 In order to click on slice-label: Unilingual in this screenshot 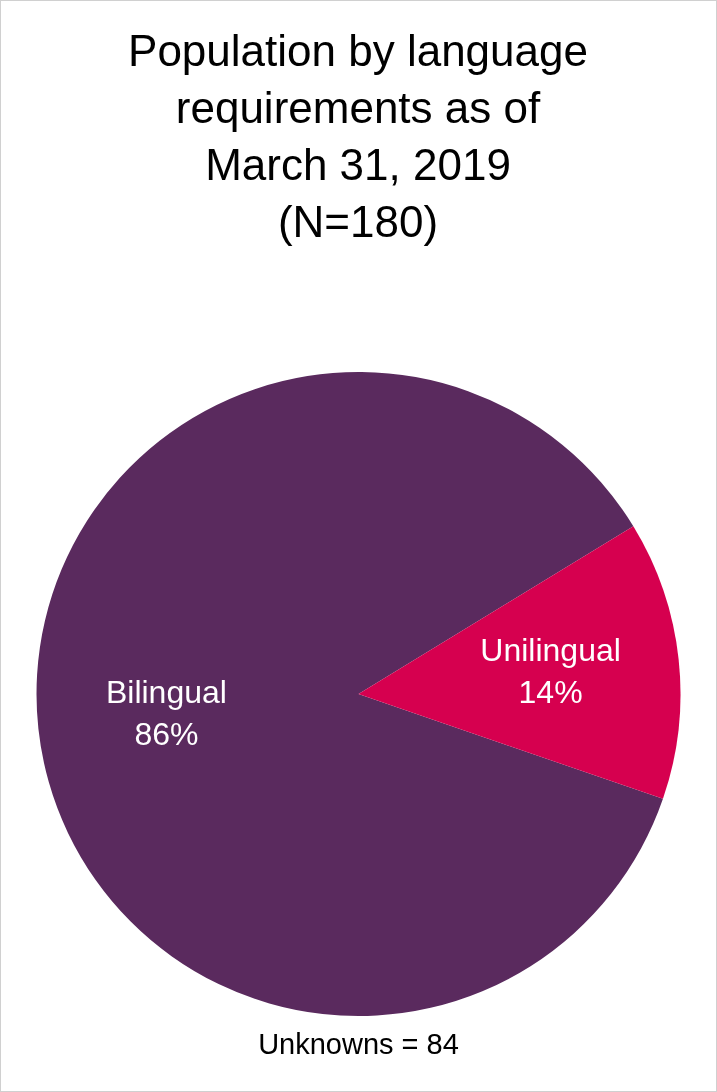, I will do `click(550, 649)`.